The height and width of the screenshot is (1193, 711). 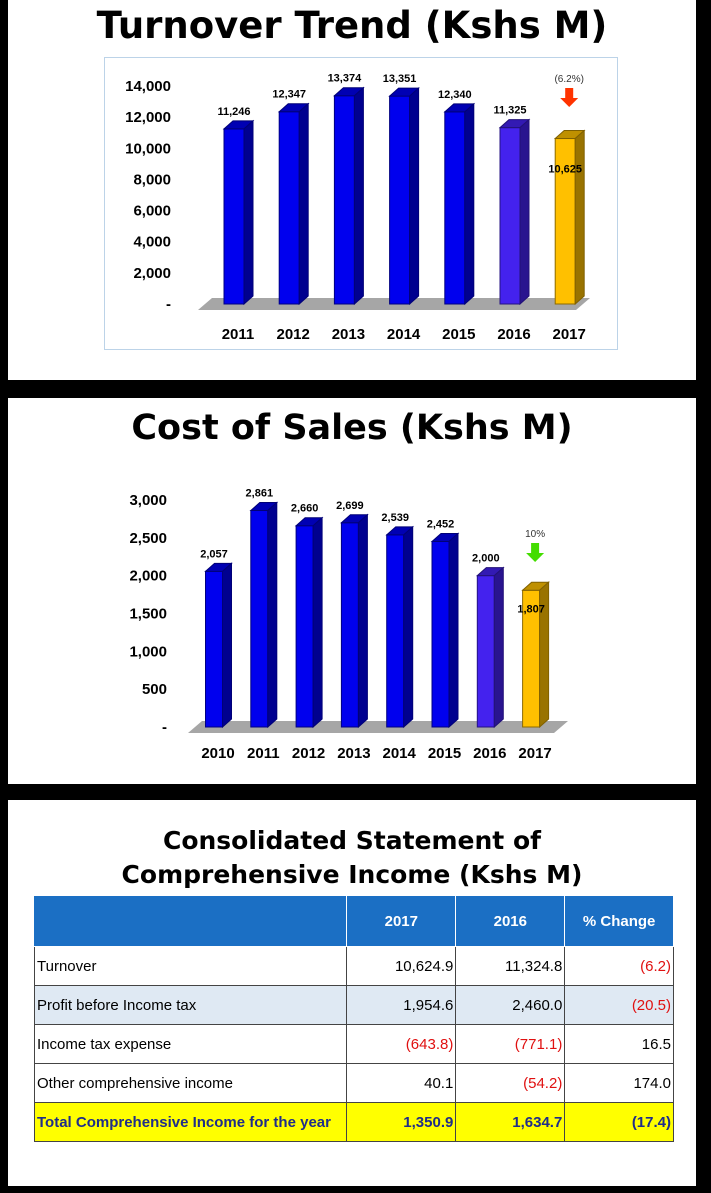 I want to click on cell-2016: 2,460.0, so click(x=510, y=1005).